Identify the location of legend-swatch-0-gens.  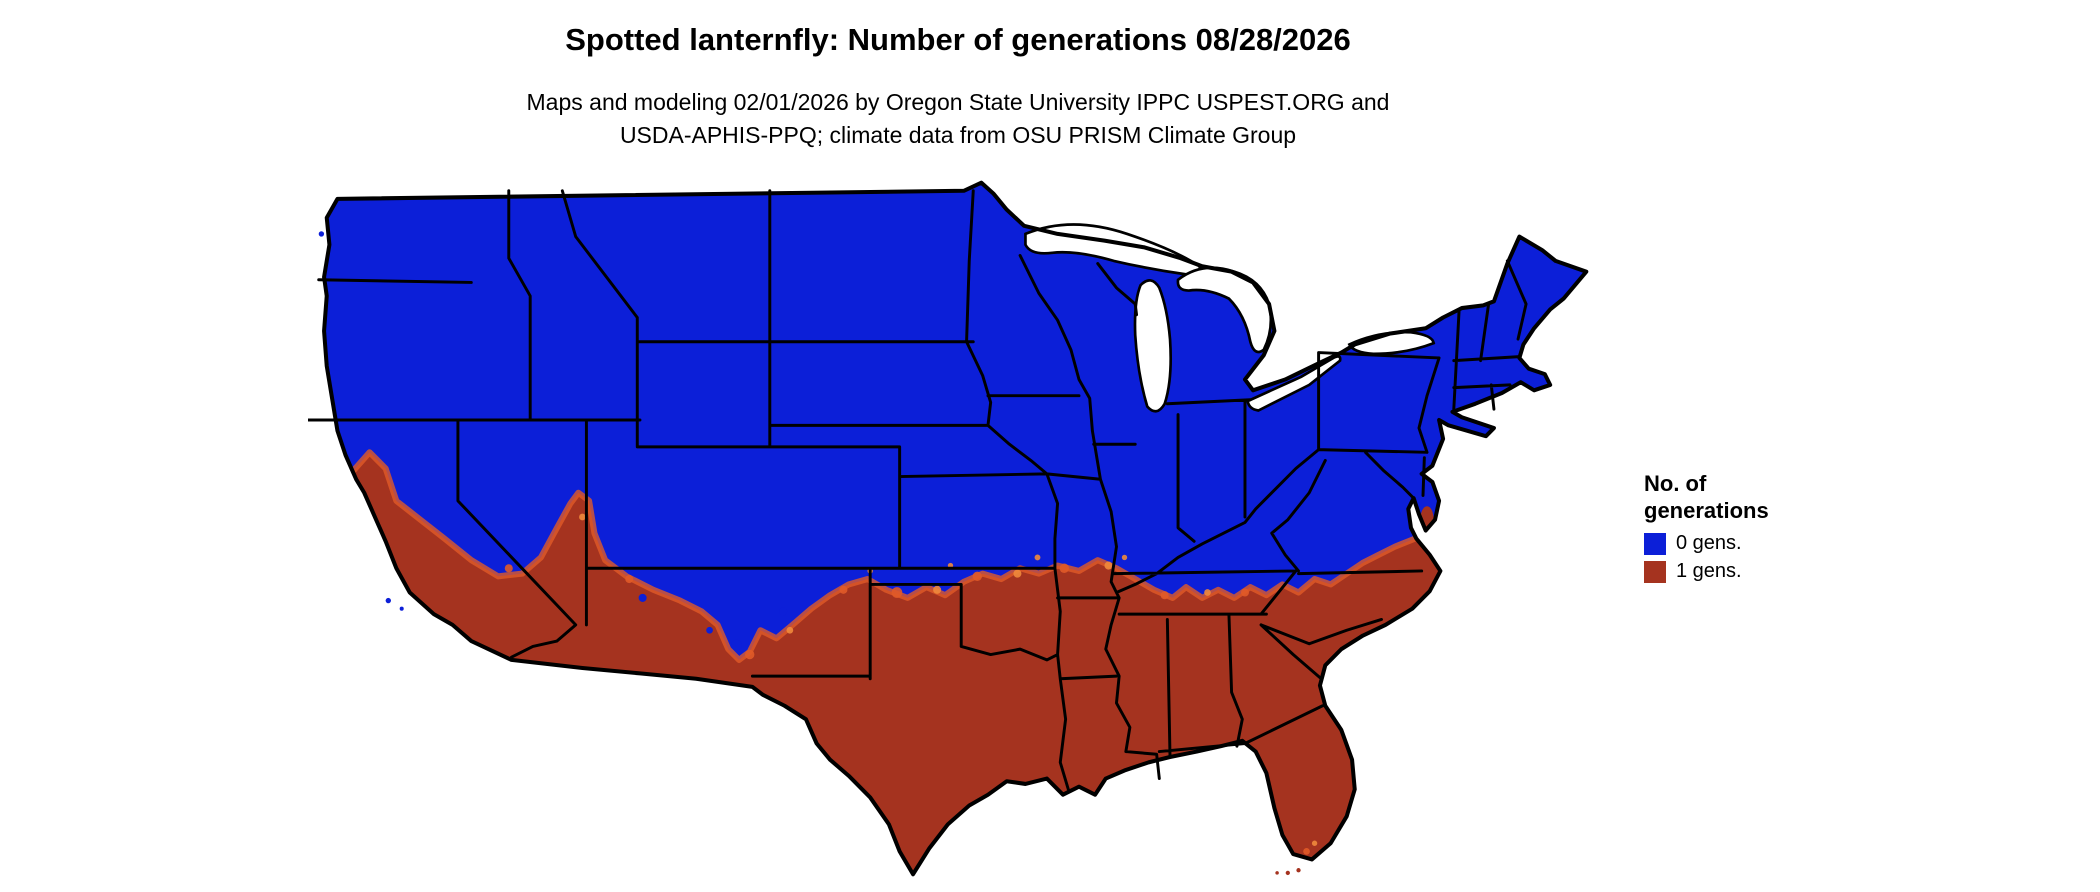
(1655, 543).